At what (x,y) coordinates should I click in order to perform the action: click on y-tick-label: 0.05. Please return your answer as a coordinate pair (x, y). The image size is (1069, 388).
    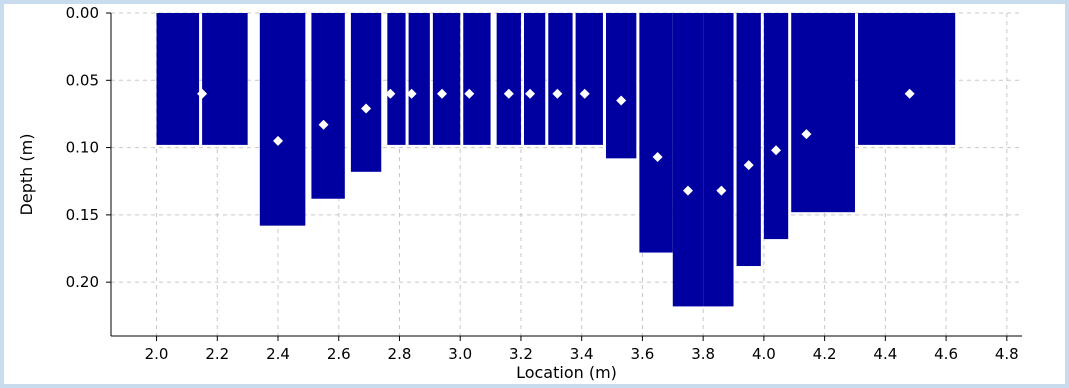
    Looking at the image, I should click on (82, 80).